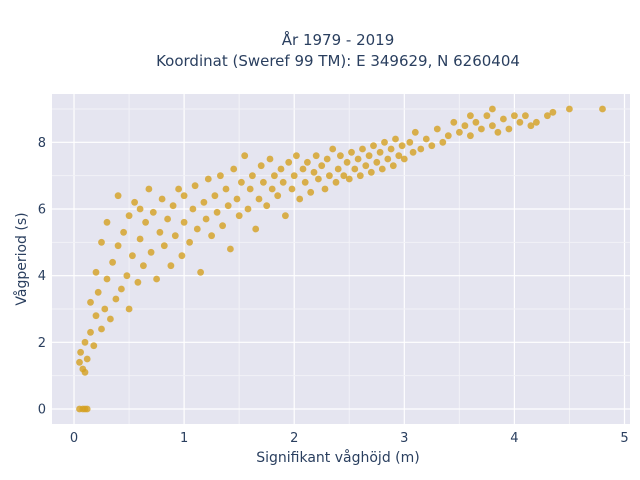 Image resolution: width=640 pixels, height=480 pixels. What do you see at coordinates (404, 438) in the screenshot?
I see `x-tick-label: 3` at bounding box center [404, 438].